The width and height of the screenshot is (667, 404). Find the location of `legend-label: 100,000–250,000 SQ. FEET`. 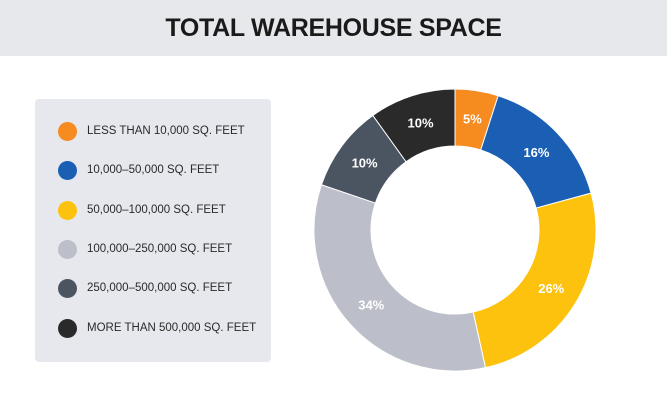

legend-label: 100,000–250,000 SQ. FEET is located at coordinates (160, 249).